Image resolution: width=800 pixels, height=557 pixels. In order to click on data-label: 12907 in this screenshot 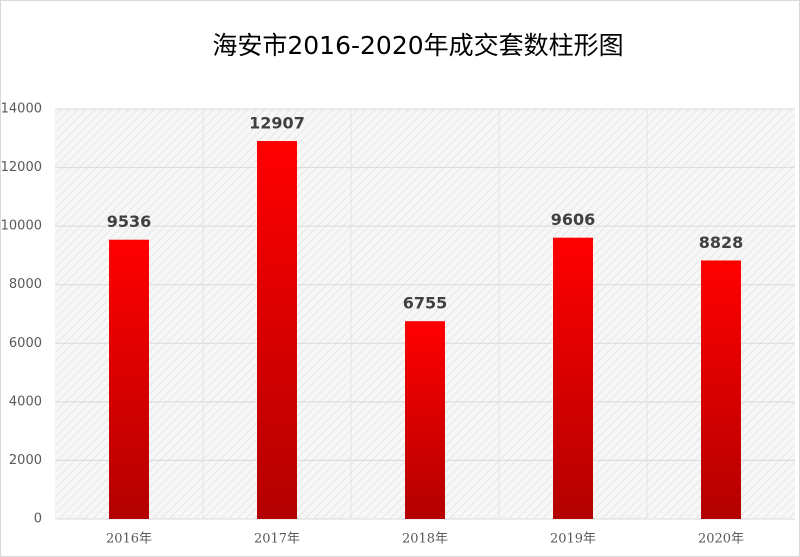, I will do `click(277, 123)`.